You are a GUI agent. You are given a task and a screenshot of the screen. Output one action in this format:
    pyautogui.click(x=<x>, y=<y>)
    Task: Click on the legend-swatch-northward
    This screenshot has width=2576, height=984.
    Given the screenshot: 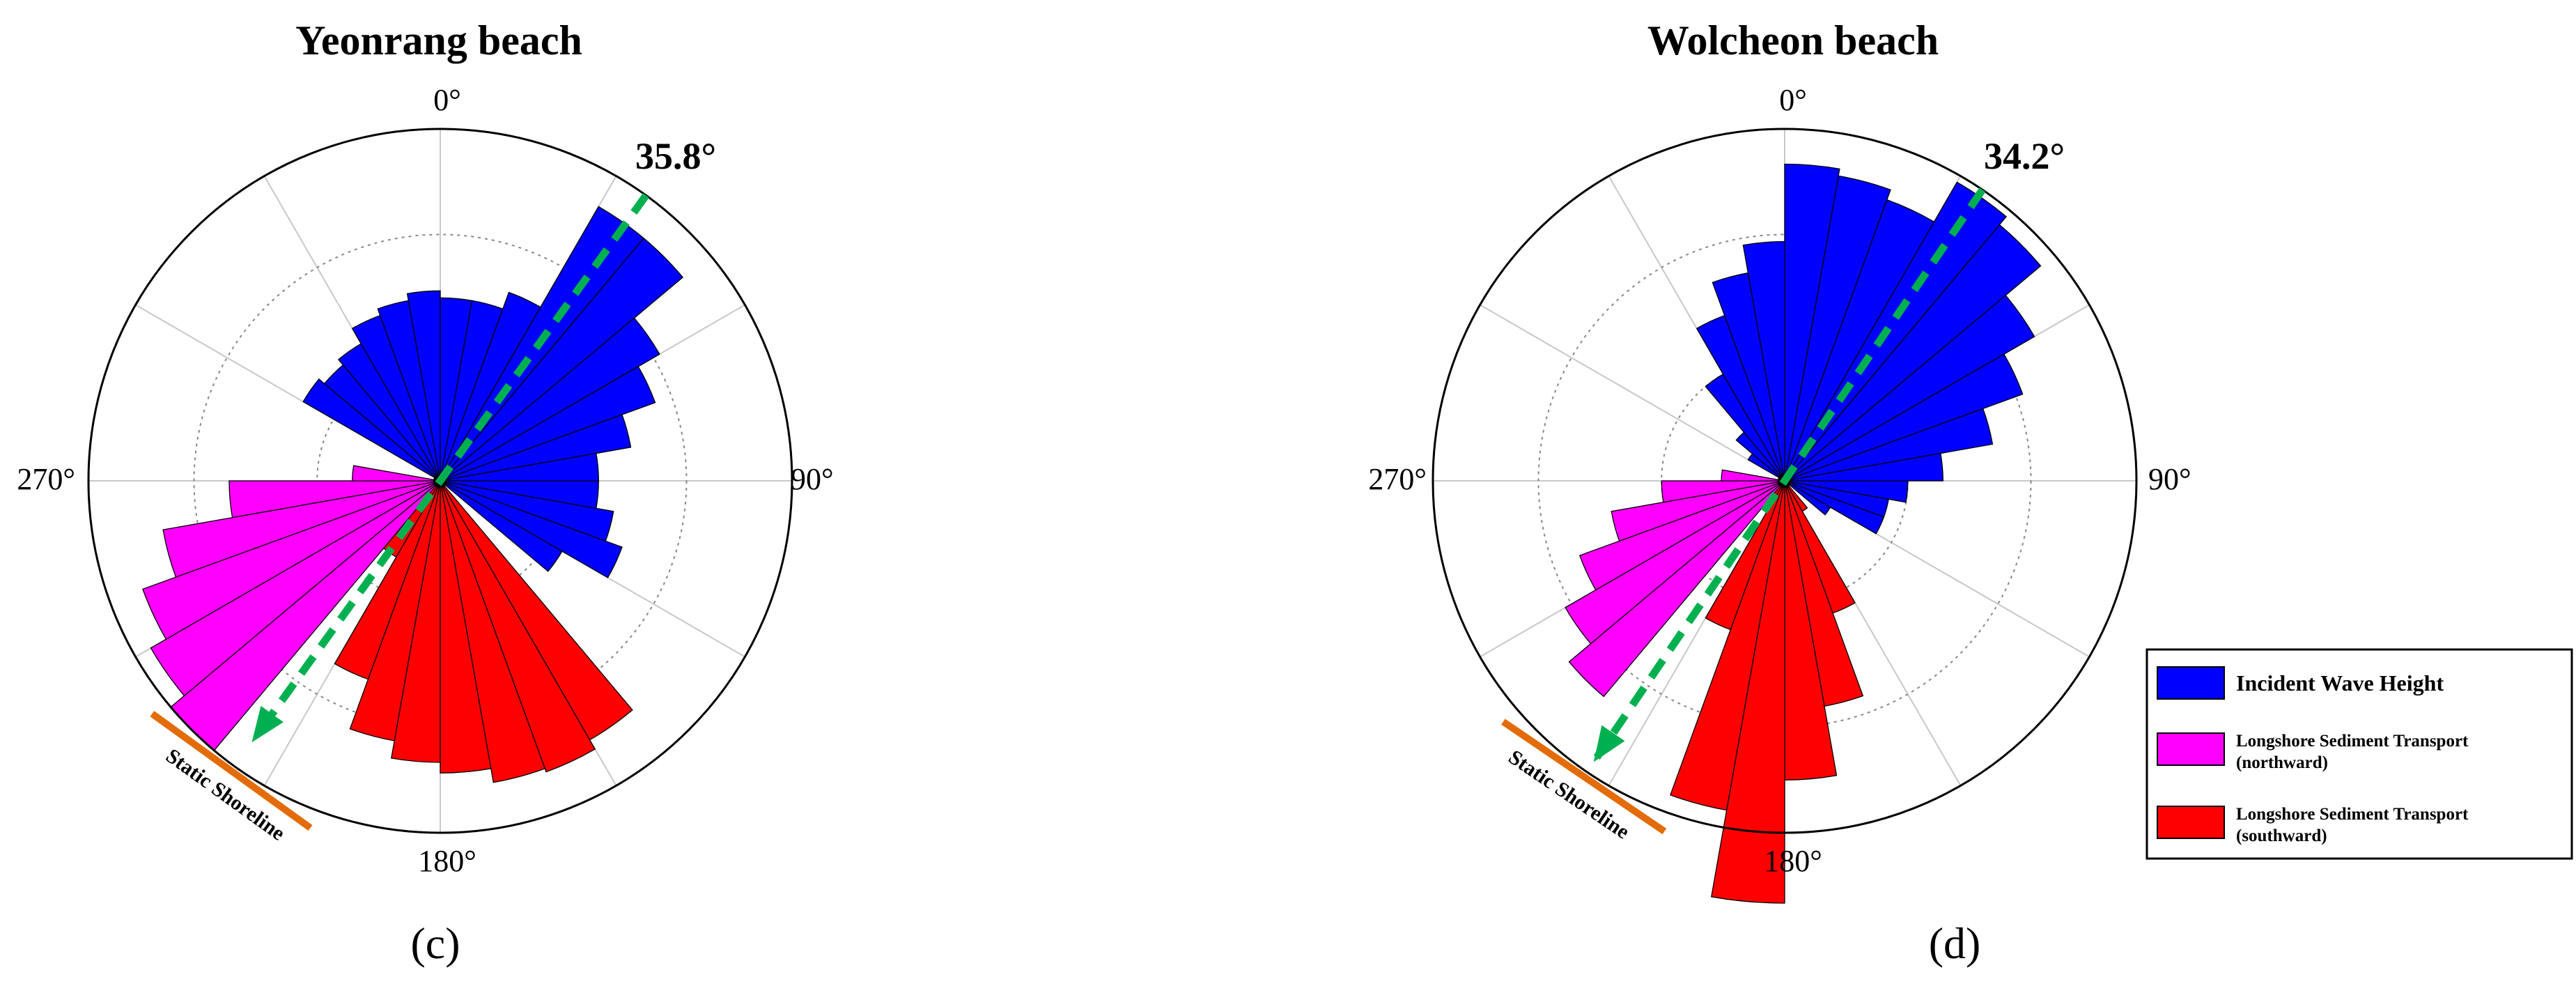 What is the action you would take?
    pyautogui.click(x=2191, y=749)
    